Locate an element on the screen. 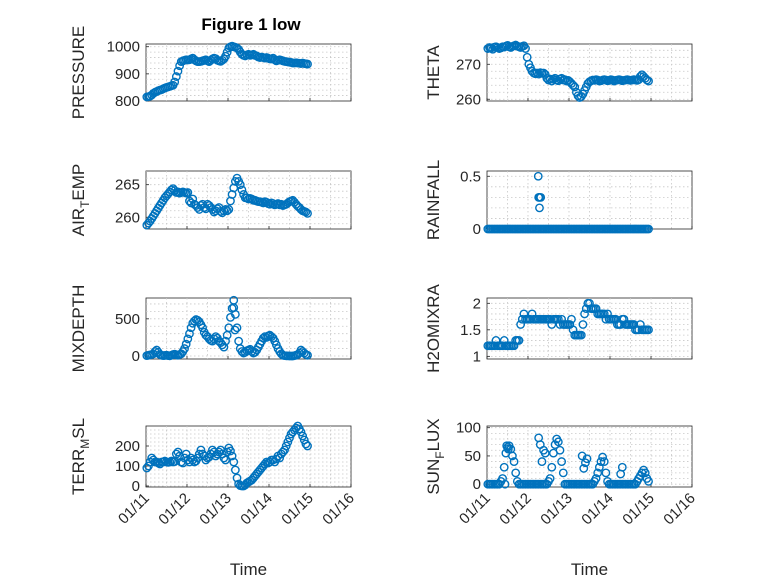  mixdepth-ylabel: MIXDEPTH is located at coordinates (78, 329).